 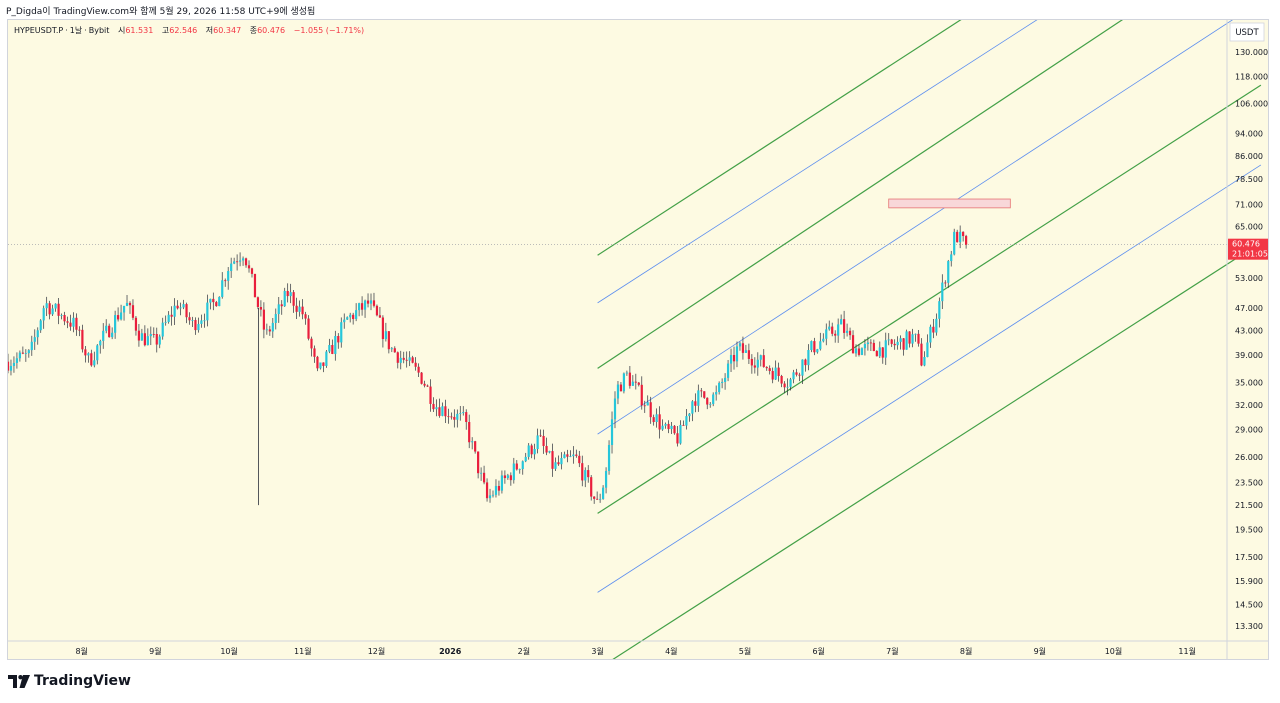 What do you see at coordinates (76, 30) in the screenshot?
I see `legend-interval: 1날` at bounding box center [76, 30].